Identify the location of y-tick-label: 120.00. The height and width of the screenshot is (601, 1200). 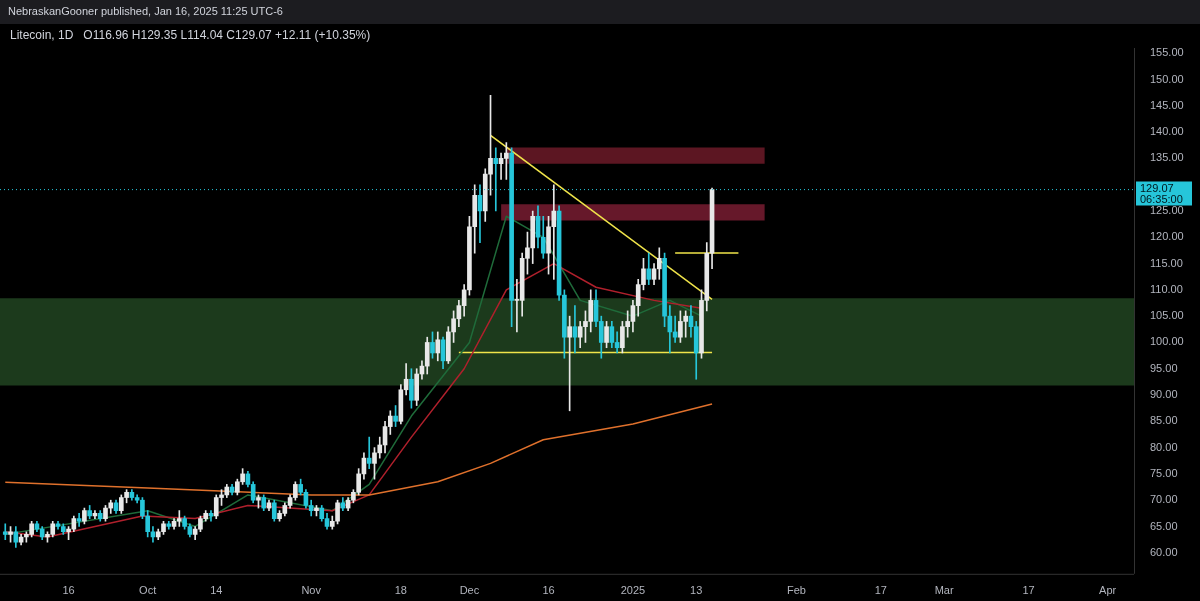
(1167, 236).